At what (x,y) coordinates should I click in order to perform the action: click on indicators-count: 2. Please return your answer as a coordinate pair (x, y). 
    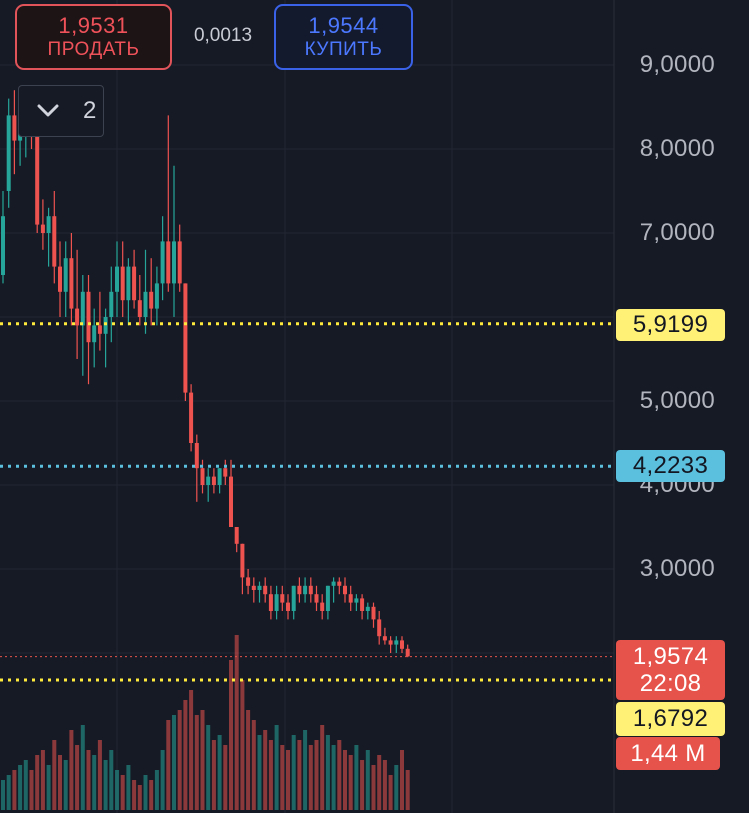
    Looking at the image, I should click on (90, 110).